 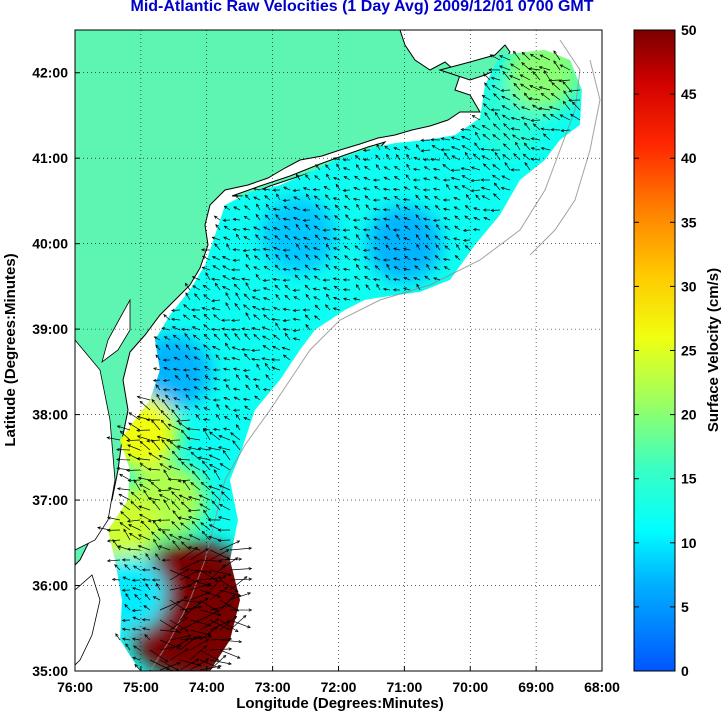 What do you see at coordinates (689, 543) in the screenshot?
I see `colorbar-tick-label: 10` at bounding box center [689, 543].